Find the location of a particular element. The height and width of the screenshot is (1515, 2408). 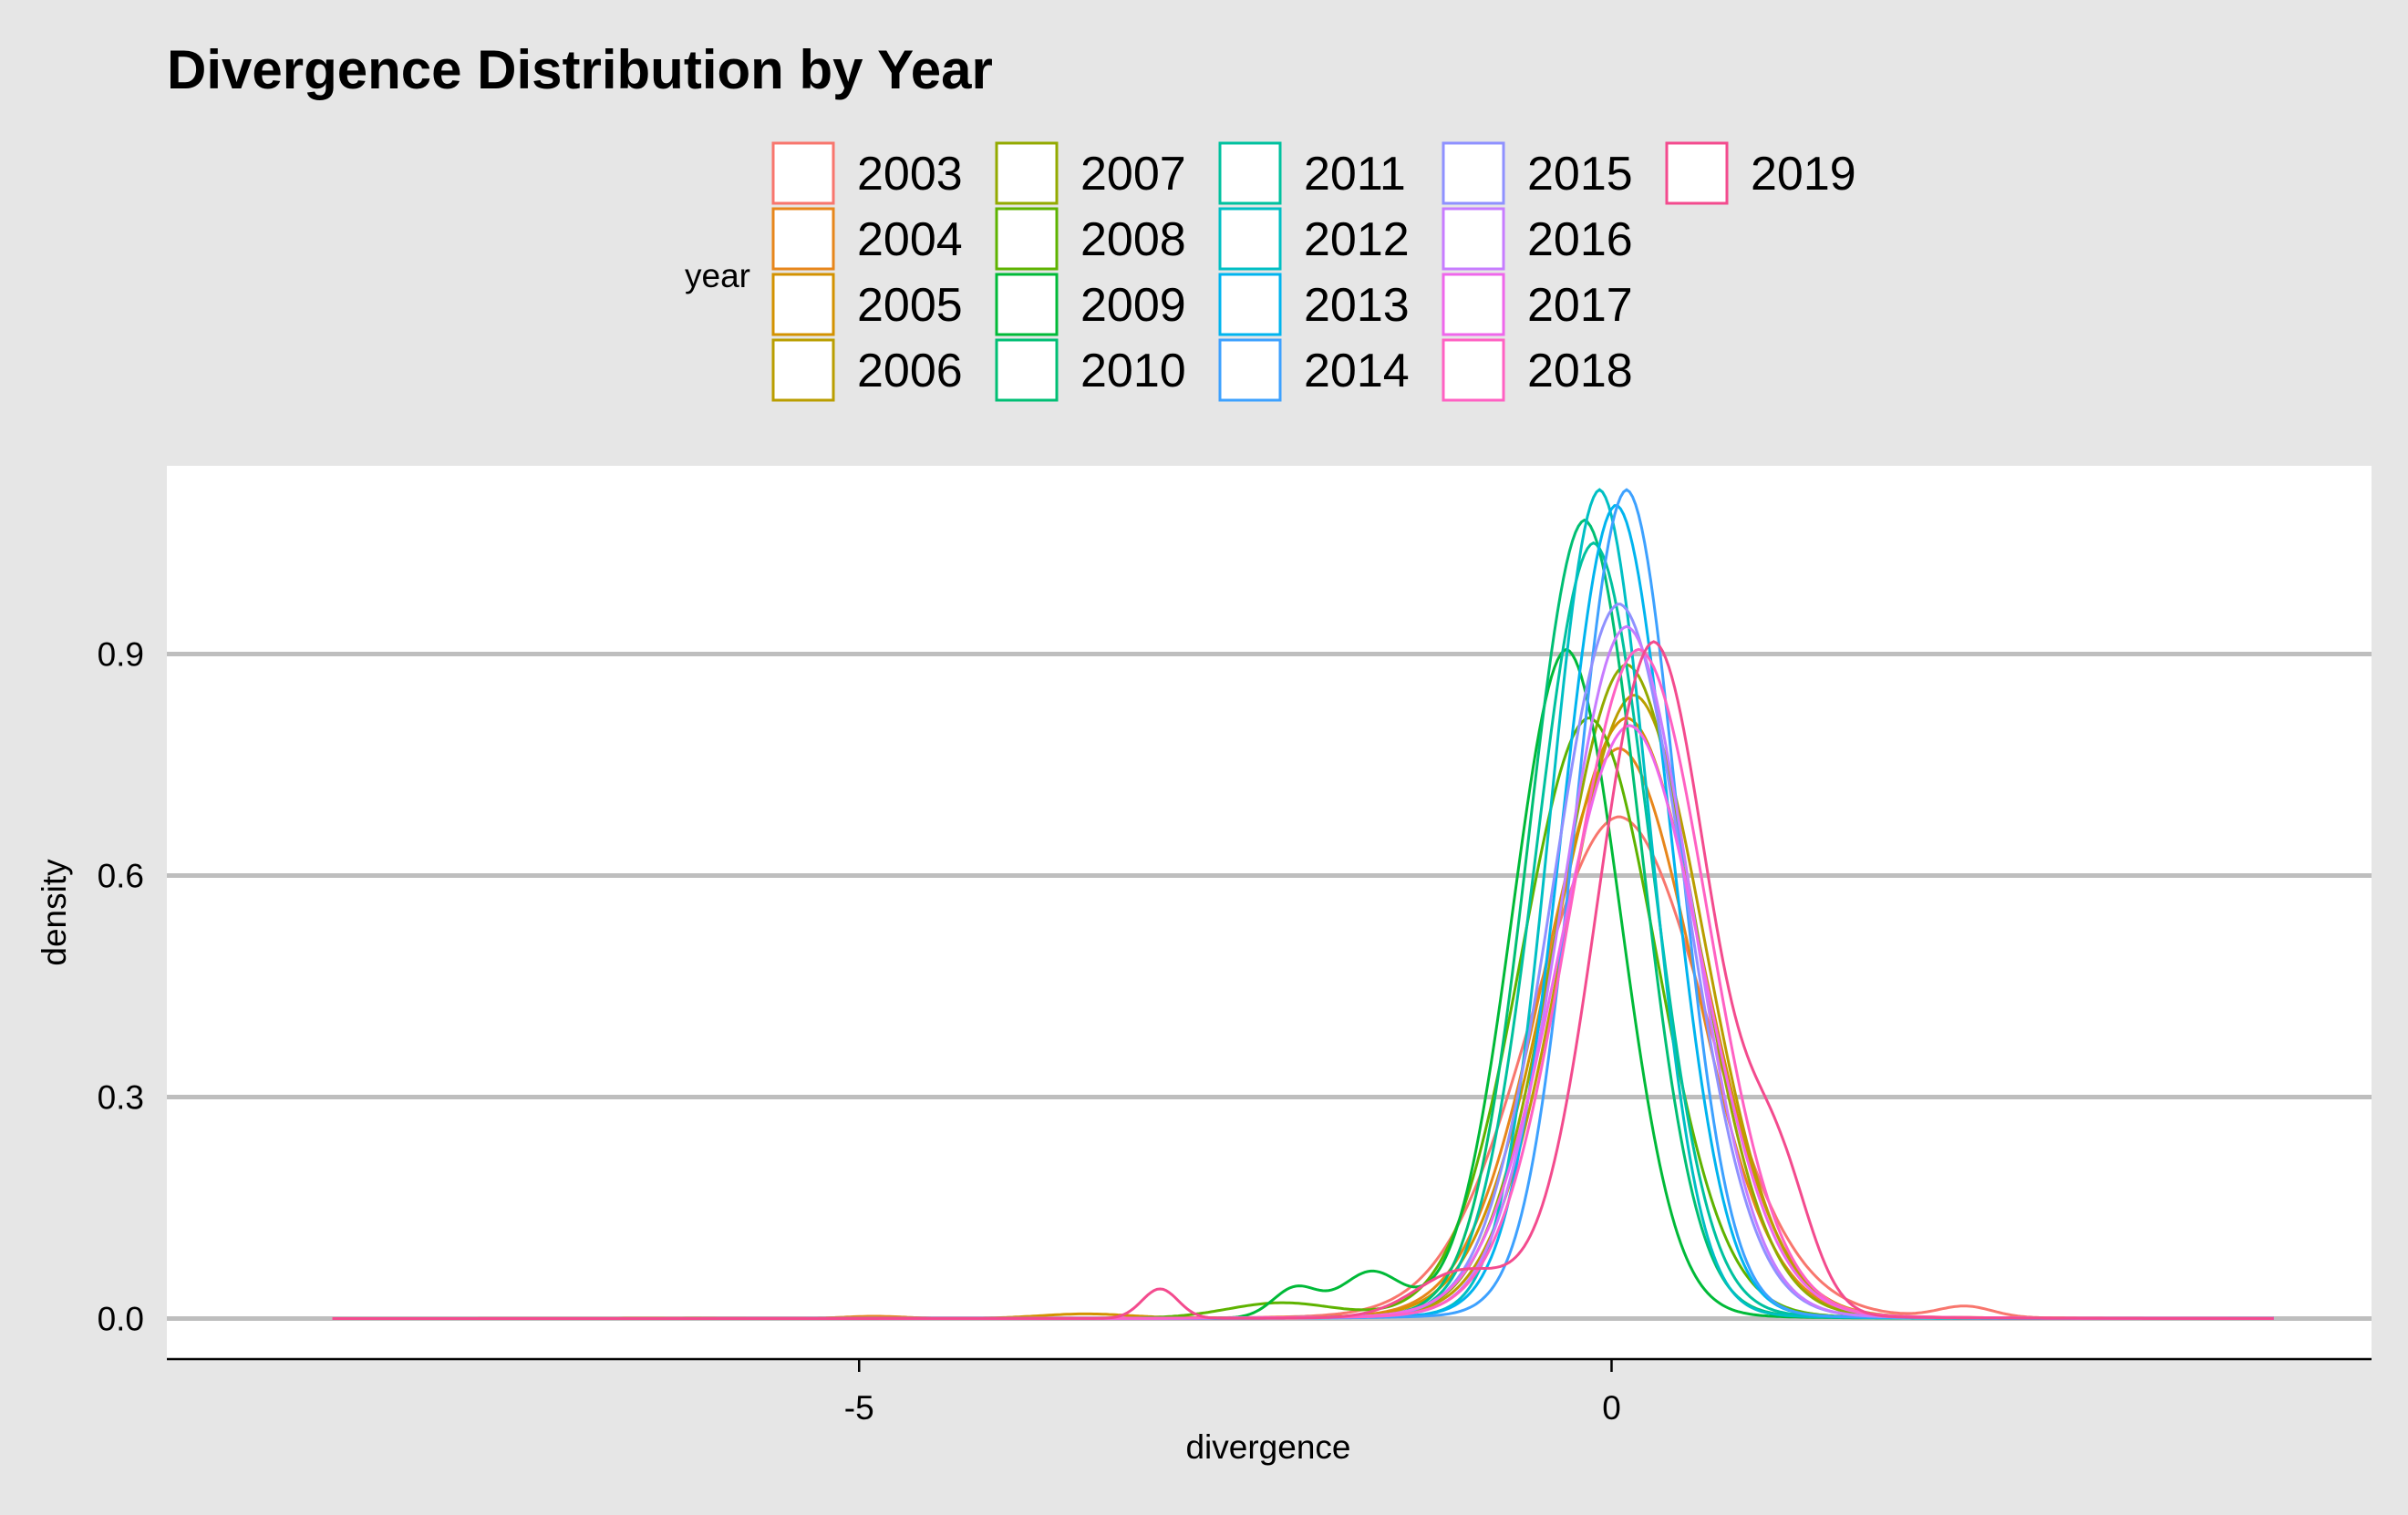

legend-item: 2013 is located at coordinates (1314, 304).